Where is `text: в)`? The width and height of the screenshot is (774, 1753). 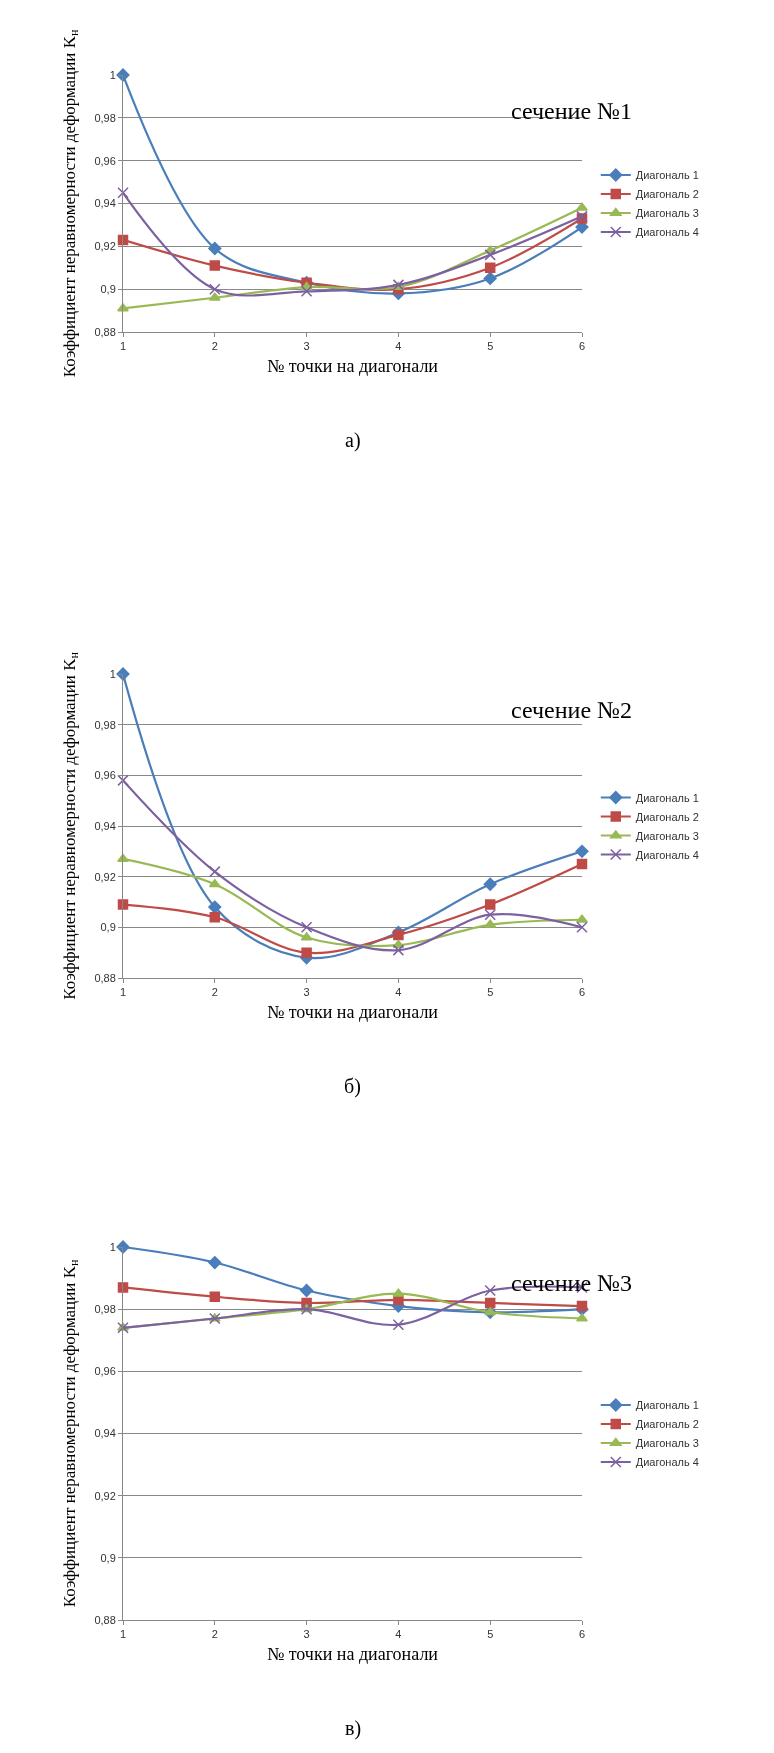 text: в) is located at coordinates (353, 1728).